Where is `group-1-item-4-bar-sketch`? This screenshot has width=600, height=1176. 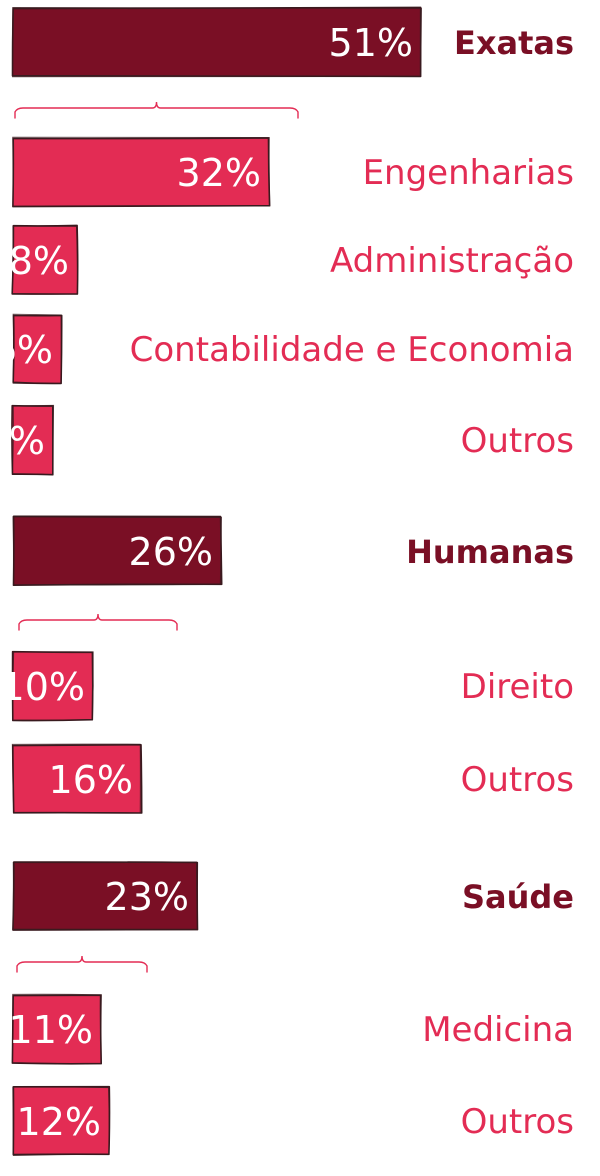
group-1-item-4-bar-sketch is located at coordinates (33, 440).